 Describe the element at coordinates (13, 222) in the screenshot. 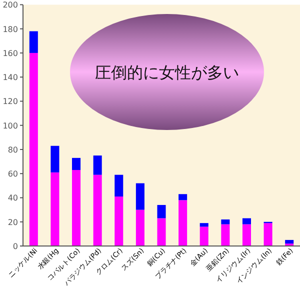

I see `y-tick-label: 20` at that location.